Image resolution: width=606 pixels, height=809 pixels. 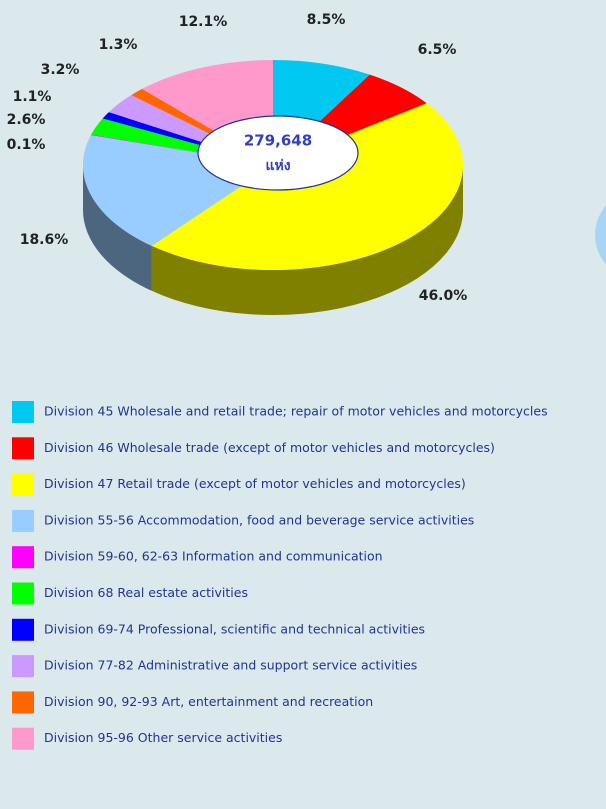 I want to click on total-label: 279,648, so click(x=278, y=141).